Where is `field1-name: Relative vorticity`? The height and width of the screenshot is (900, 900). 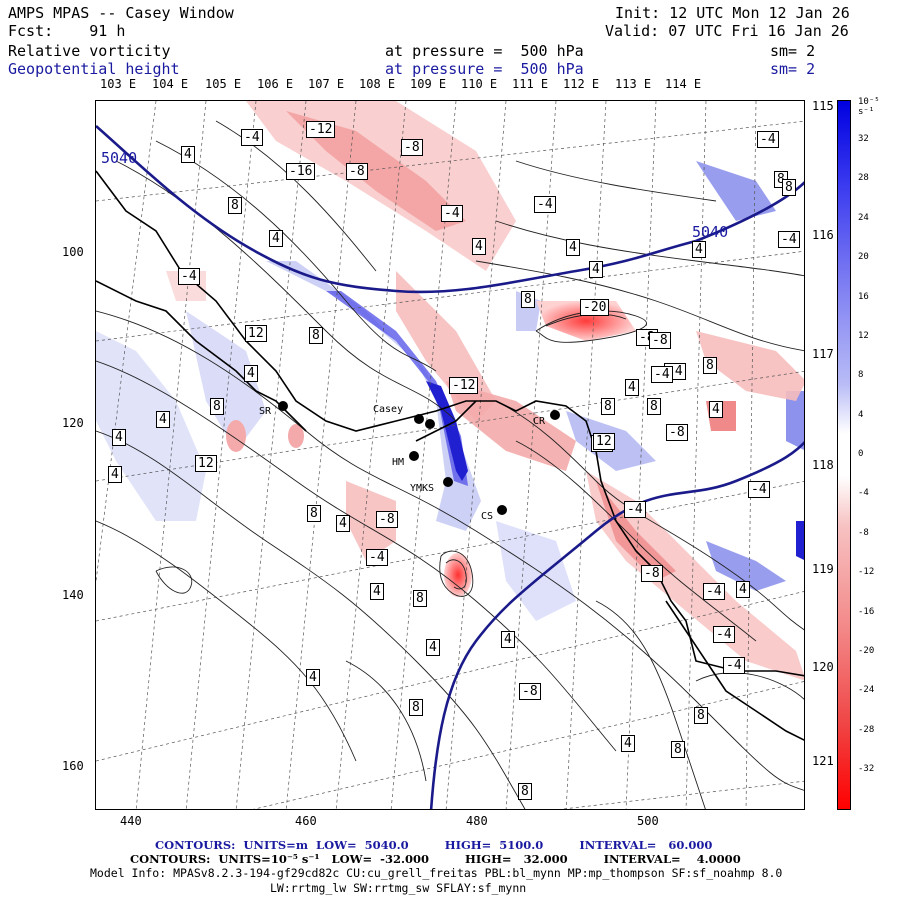 field1-name: Relative vorticity is located at coordinates (89, 51).